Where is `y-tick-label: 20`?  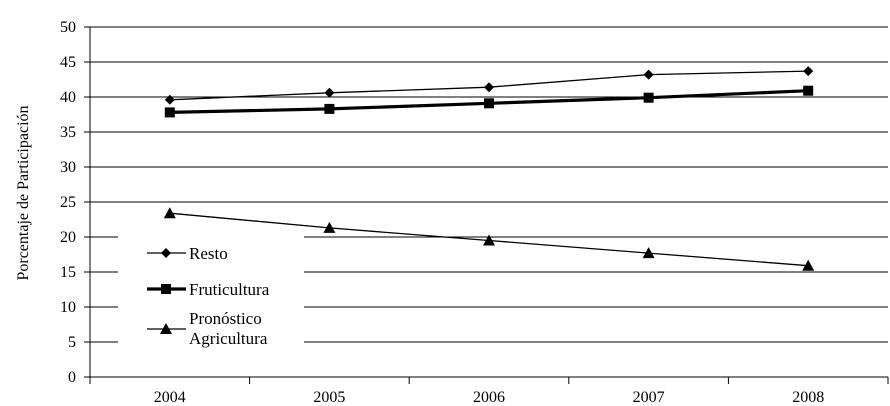 y-tick-label: 20 is located at coordinates (68, 237).